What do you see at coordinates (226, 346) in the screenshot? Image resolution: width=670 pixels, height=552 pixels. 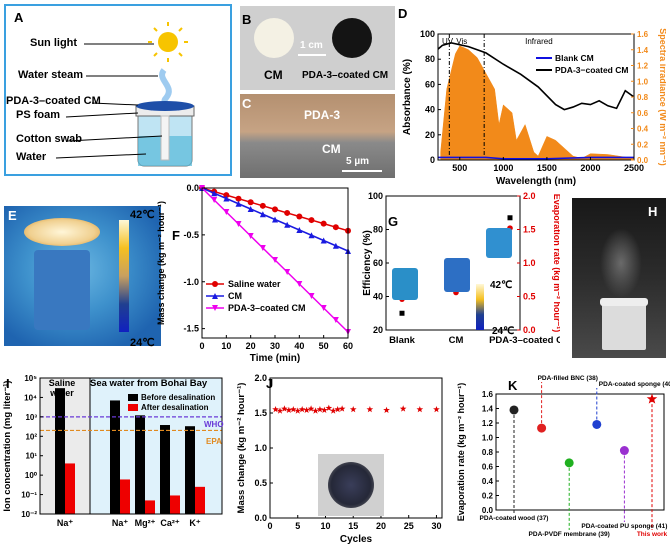 I see `f-xtick-label-1: 10` at bounding box center [226, 346].